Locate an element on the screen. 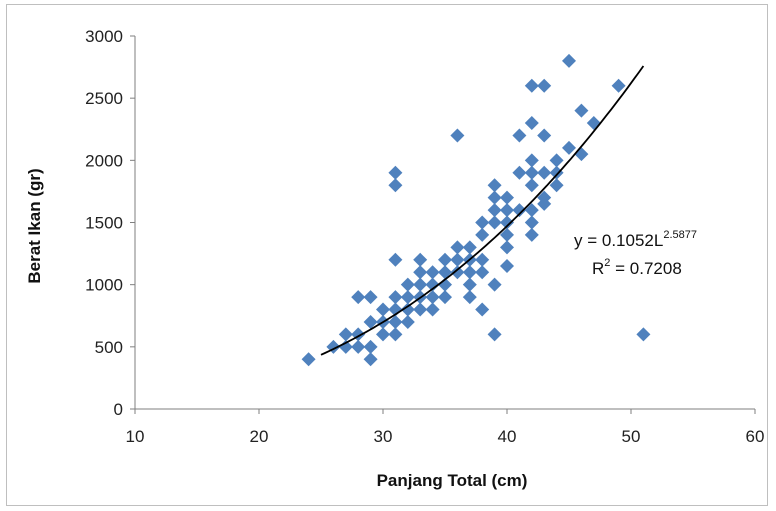  y-tick-label: 1500 is located at coordinates (104, 223).